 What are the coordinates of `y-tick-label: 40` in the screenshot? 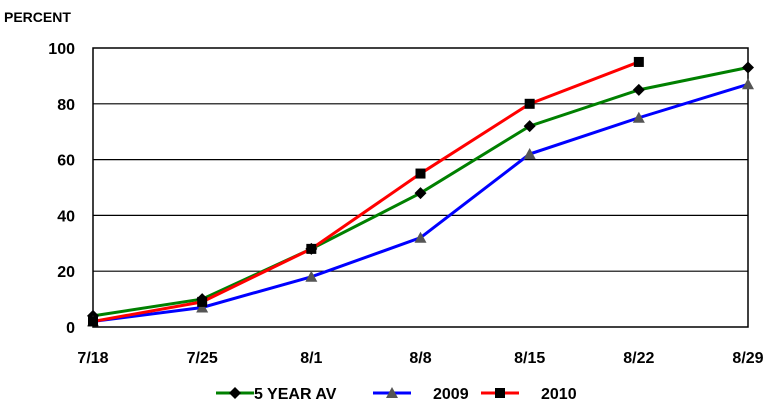 It's located at (66, 216).